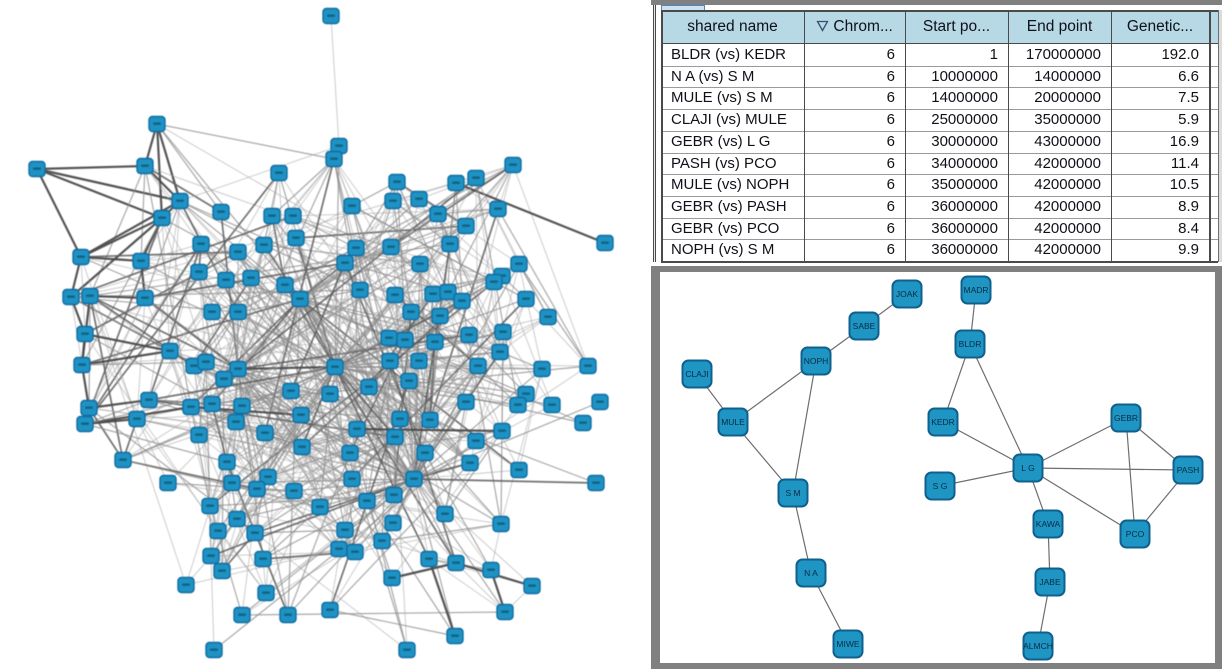 The width and height of the screenshot is (1222, 669). What do you see at coordinates (1038, 646) in the screenshot?
I see `svg-text: ALMCH` at bounding box center [1038, 646].